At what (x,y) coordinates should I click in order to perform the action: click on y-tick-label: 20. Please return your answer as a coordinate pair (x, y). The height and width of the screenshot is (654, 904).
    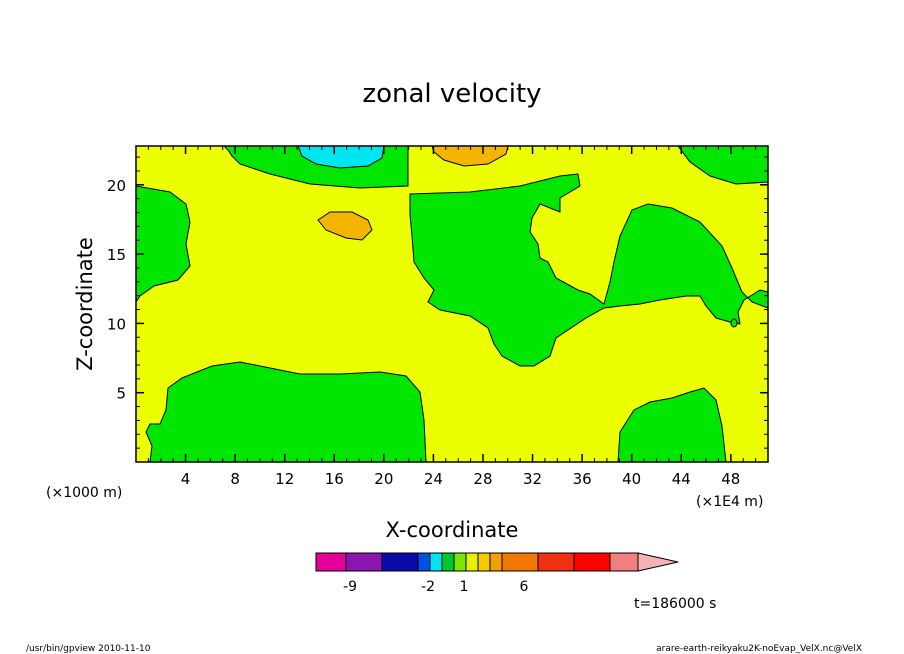
    Looking at the image, I should click on (116, 186).